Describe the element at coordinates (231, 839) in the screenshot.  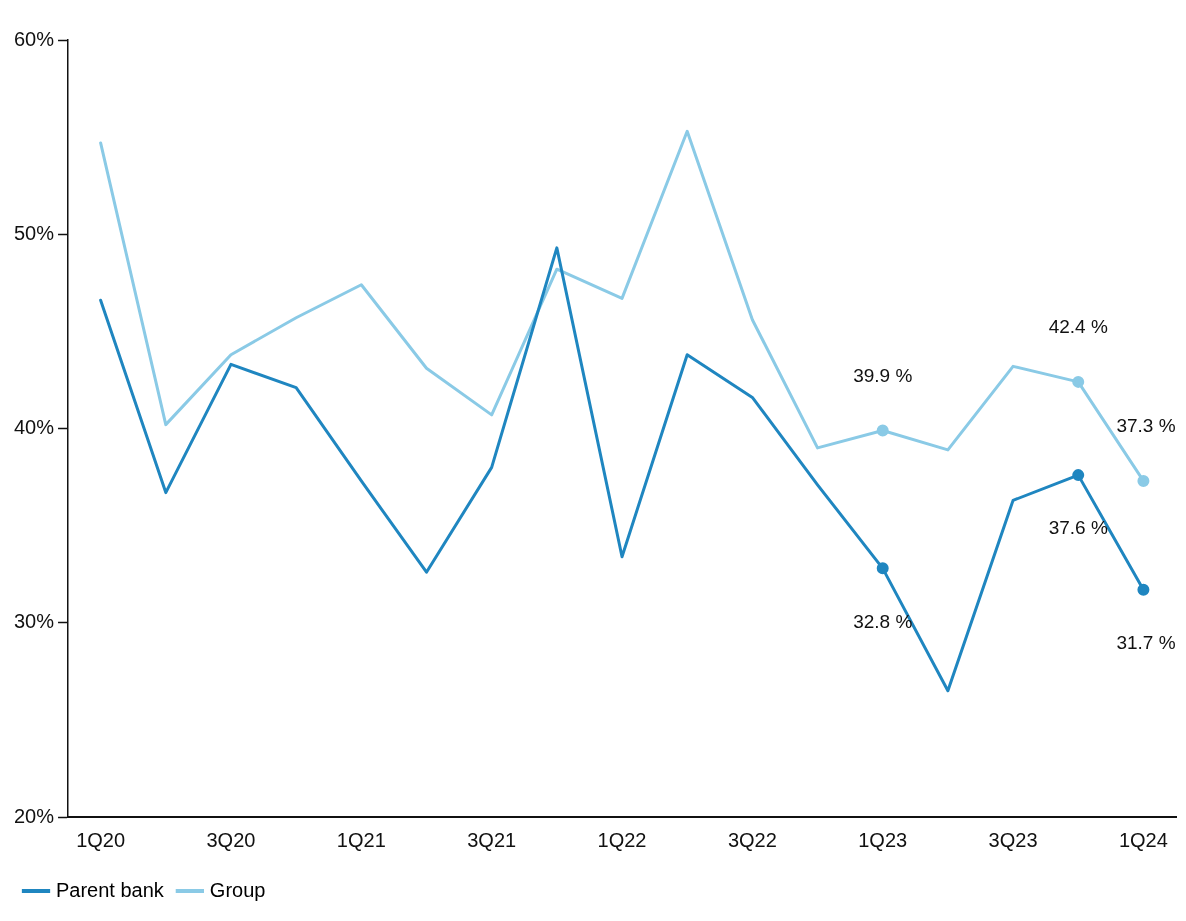
I see `x-tick-label: 3Q20` at that location.